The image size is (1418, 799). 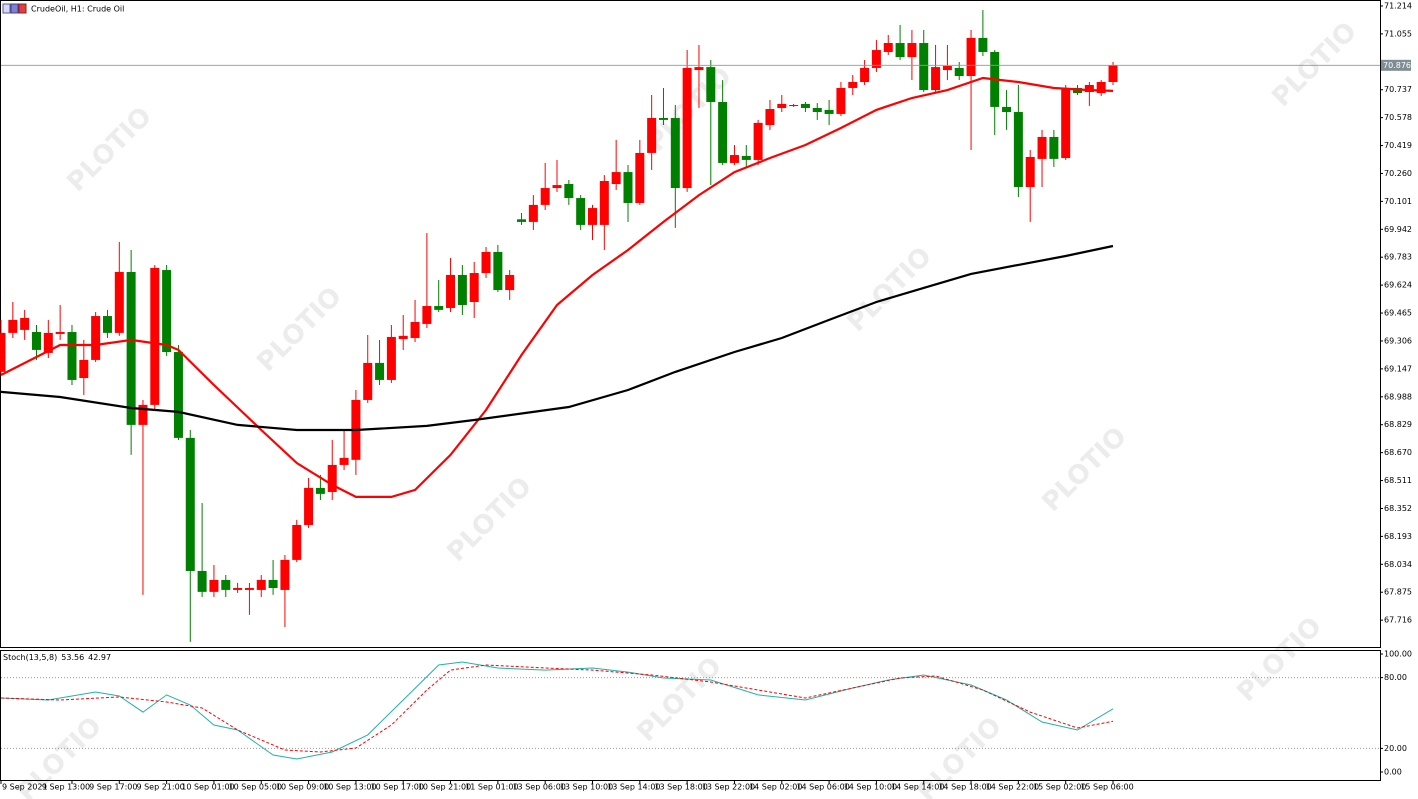 What do you see at coordinates (1398, 33) in the screenshot?
I see `y-tick-label: 71.055` at bounding box center [1398, 33].